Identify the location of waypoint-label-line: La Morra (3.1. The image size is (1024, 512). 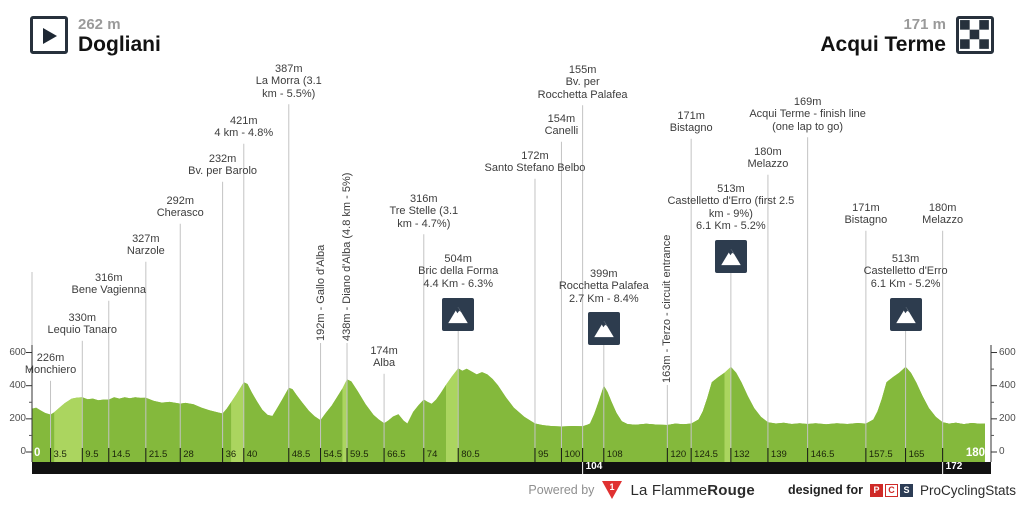
(288, 81).